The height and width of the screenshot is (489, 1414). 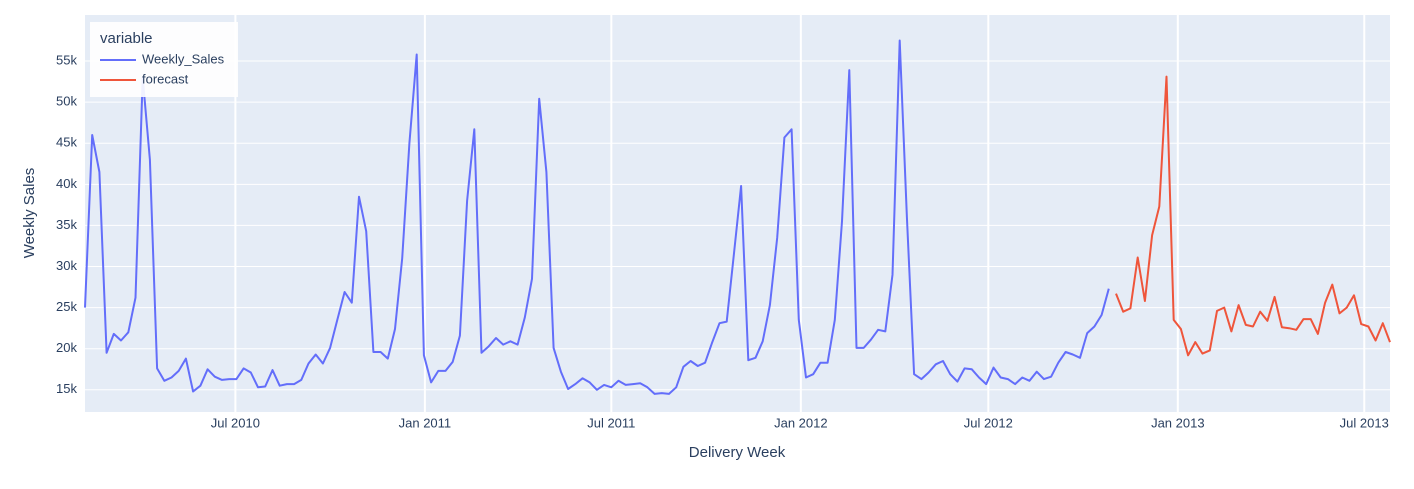 I want to click on legend-title: variable, so click(x=126, y=38).